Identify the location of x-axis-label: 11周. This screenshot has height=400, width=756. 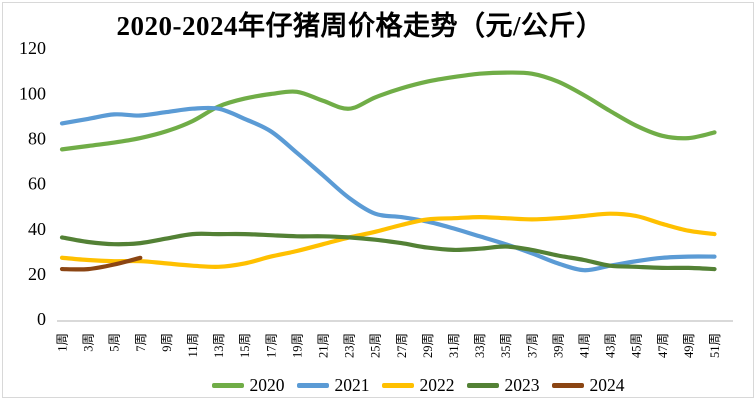
(193, 345).